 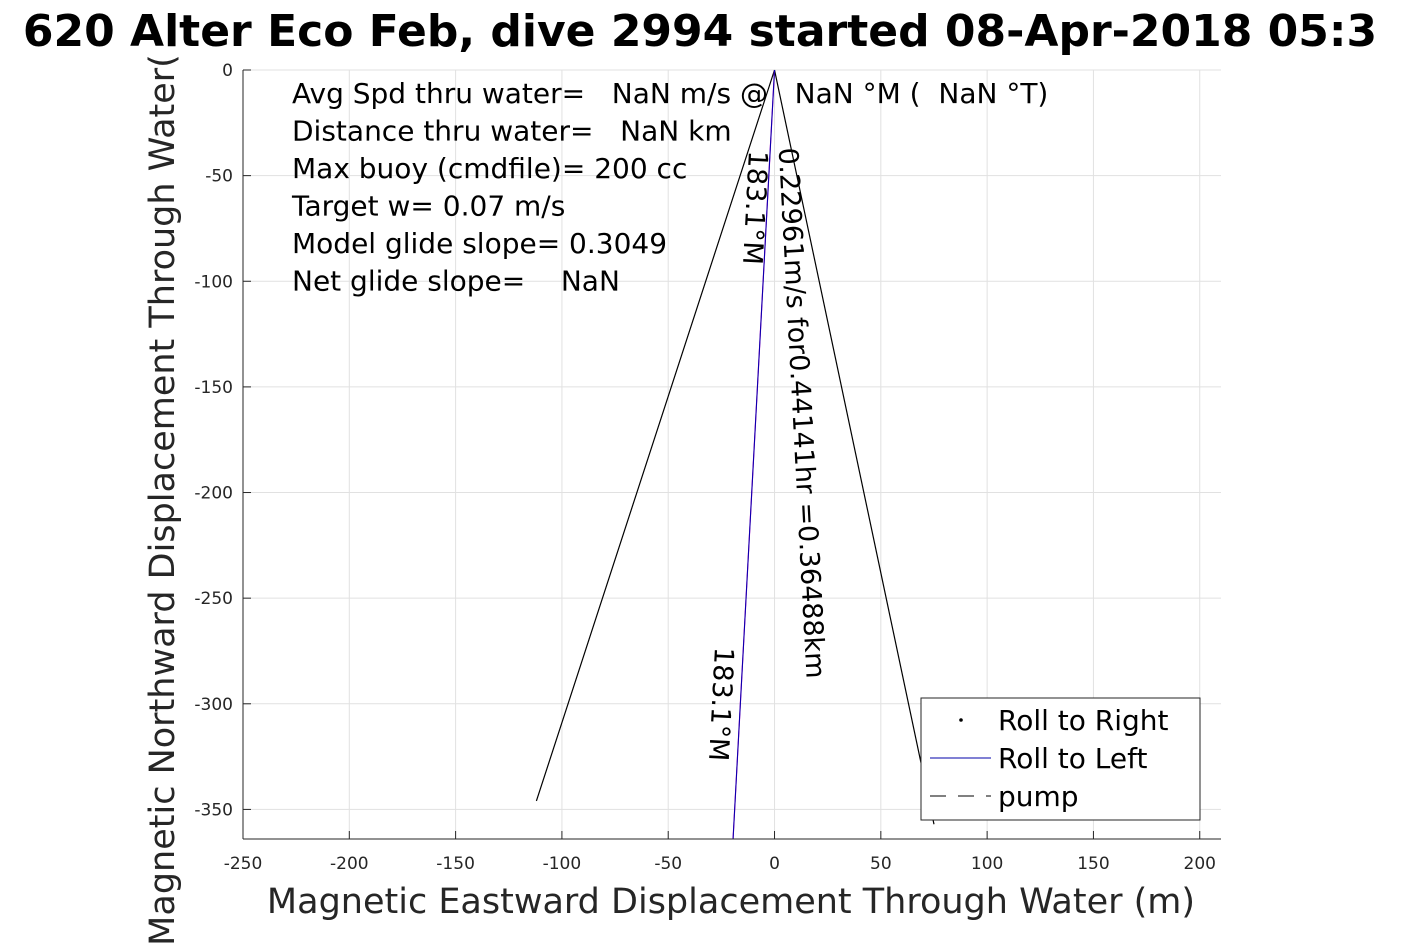 What do you see at coordinates (754, 454) in the screenshot?
I see `series-roll-to-left` at bounding box center [754, 454].